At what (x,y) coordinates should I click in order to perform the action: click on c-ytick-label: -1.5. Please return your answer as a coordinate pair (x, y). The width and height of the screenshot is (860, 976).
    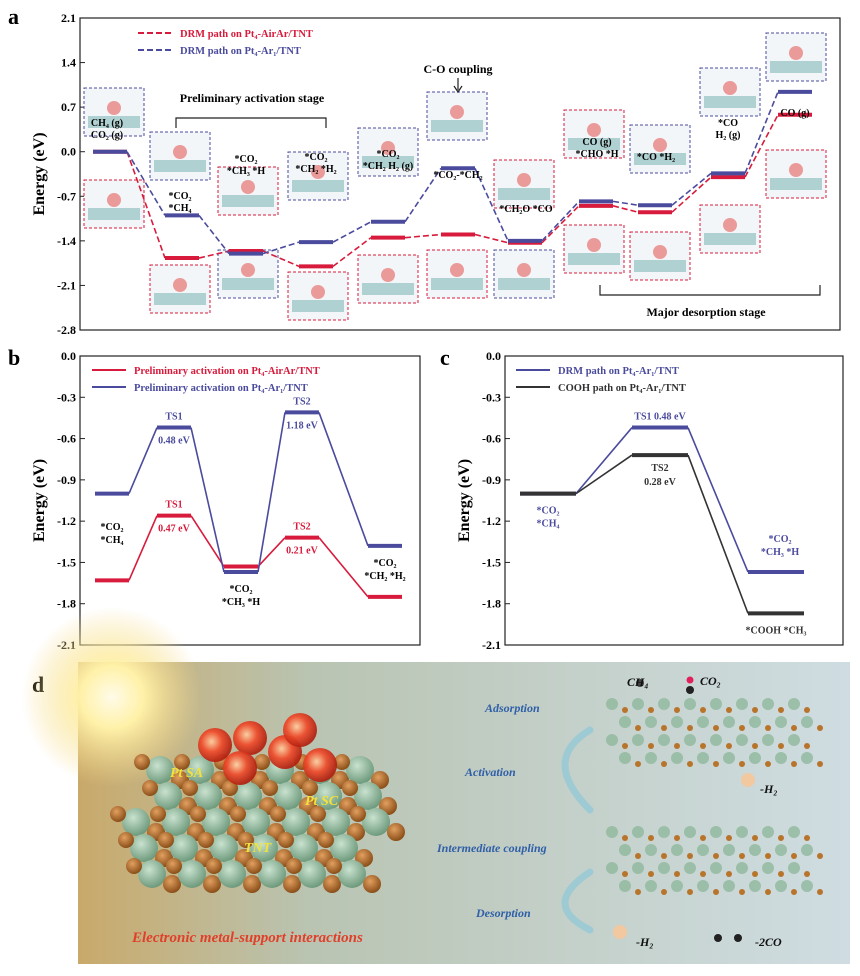
    Looking at the image, I should click on (491, 562).